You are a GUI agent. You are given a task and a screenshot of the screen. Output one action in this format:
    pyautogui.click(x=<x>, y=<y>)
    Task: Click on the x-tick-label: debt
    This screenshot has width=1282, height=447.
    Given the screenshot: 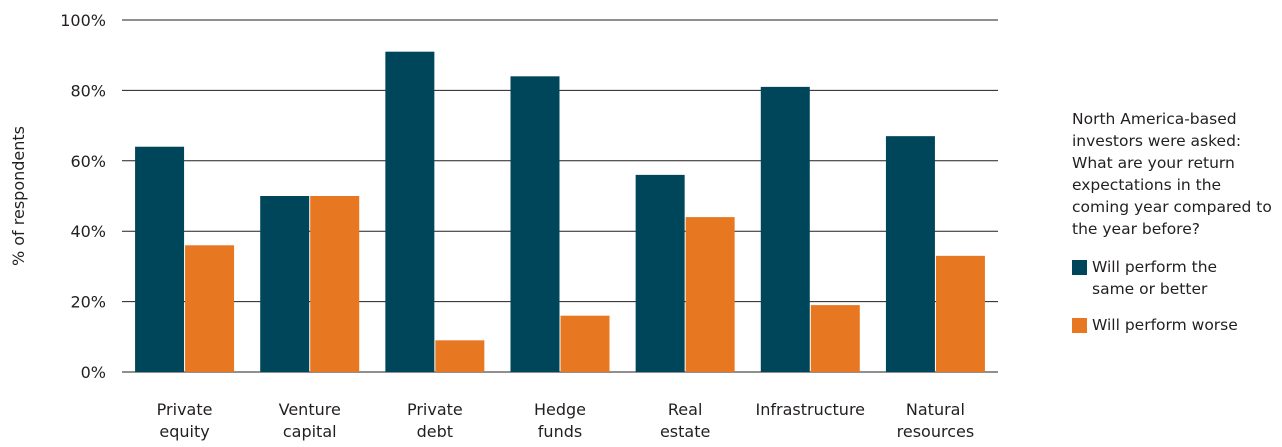 What is the action you would take?
    pyautogui.click(x=435, y=431)
    